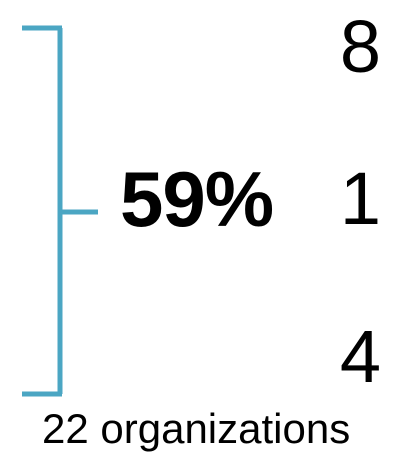 The width and height of the screenshot is (403, 455). I want to click on caption: 22 organizations, so click(196, 428).